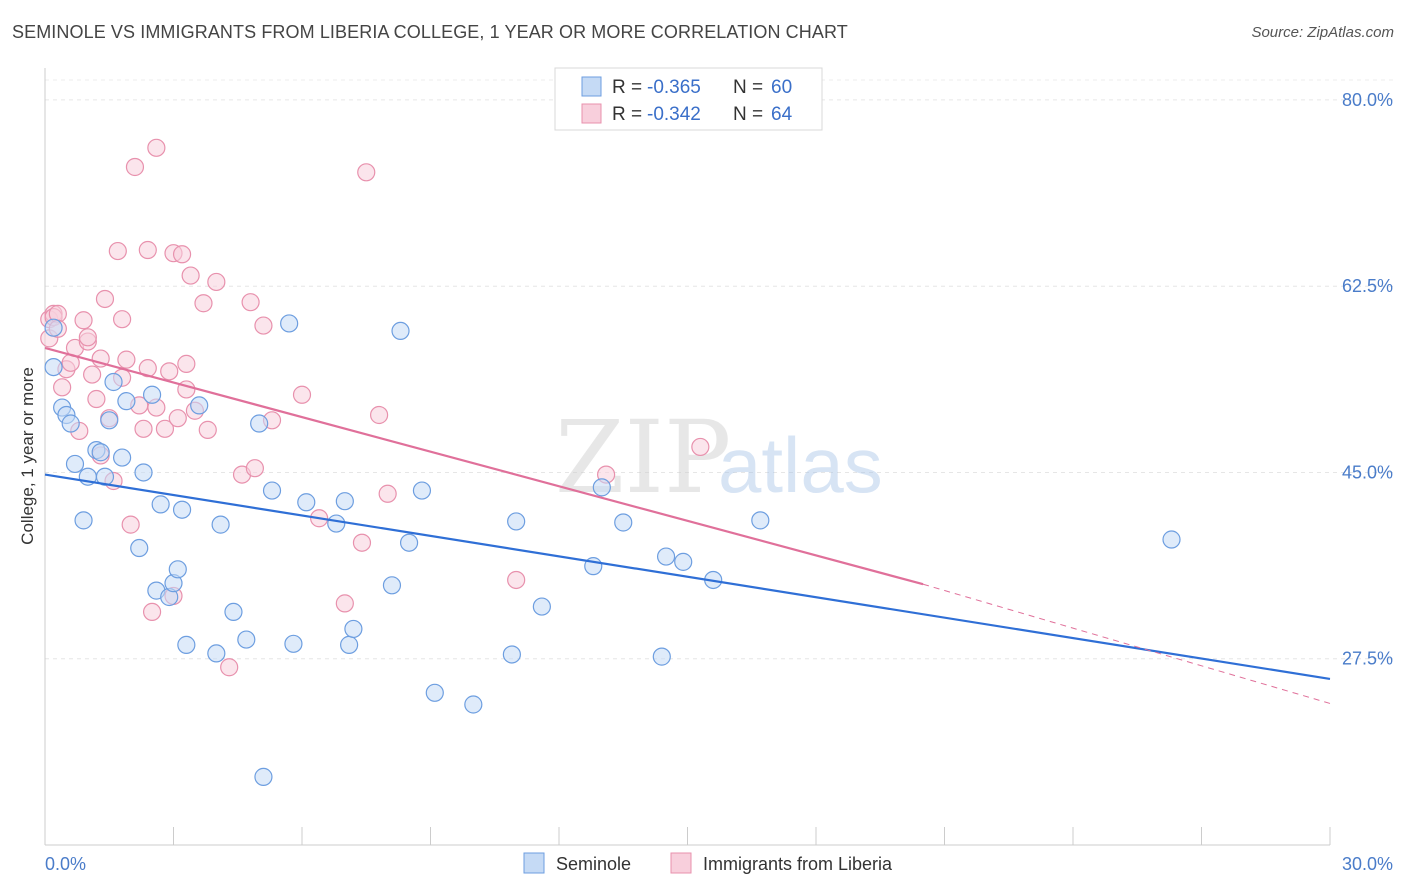  Describe the element at coordinates (748, 87) in the screenshot. I see `legend-n-label-seminole: N =` at that location.